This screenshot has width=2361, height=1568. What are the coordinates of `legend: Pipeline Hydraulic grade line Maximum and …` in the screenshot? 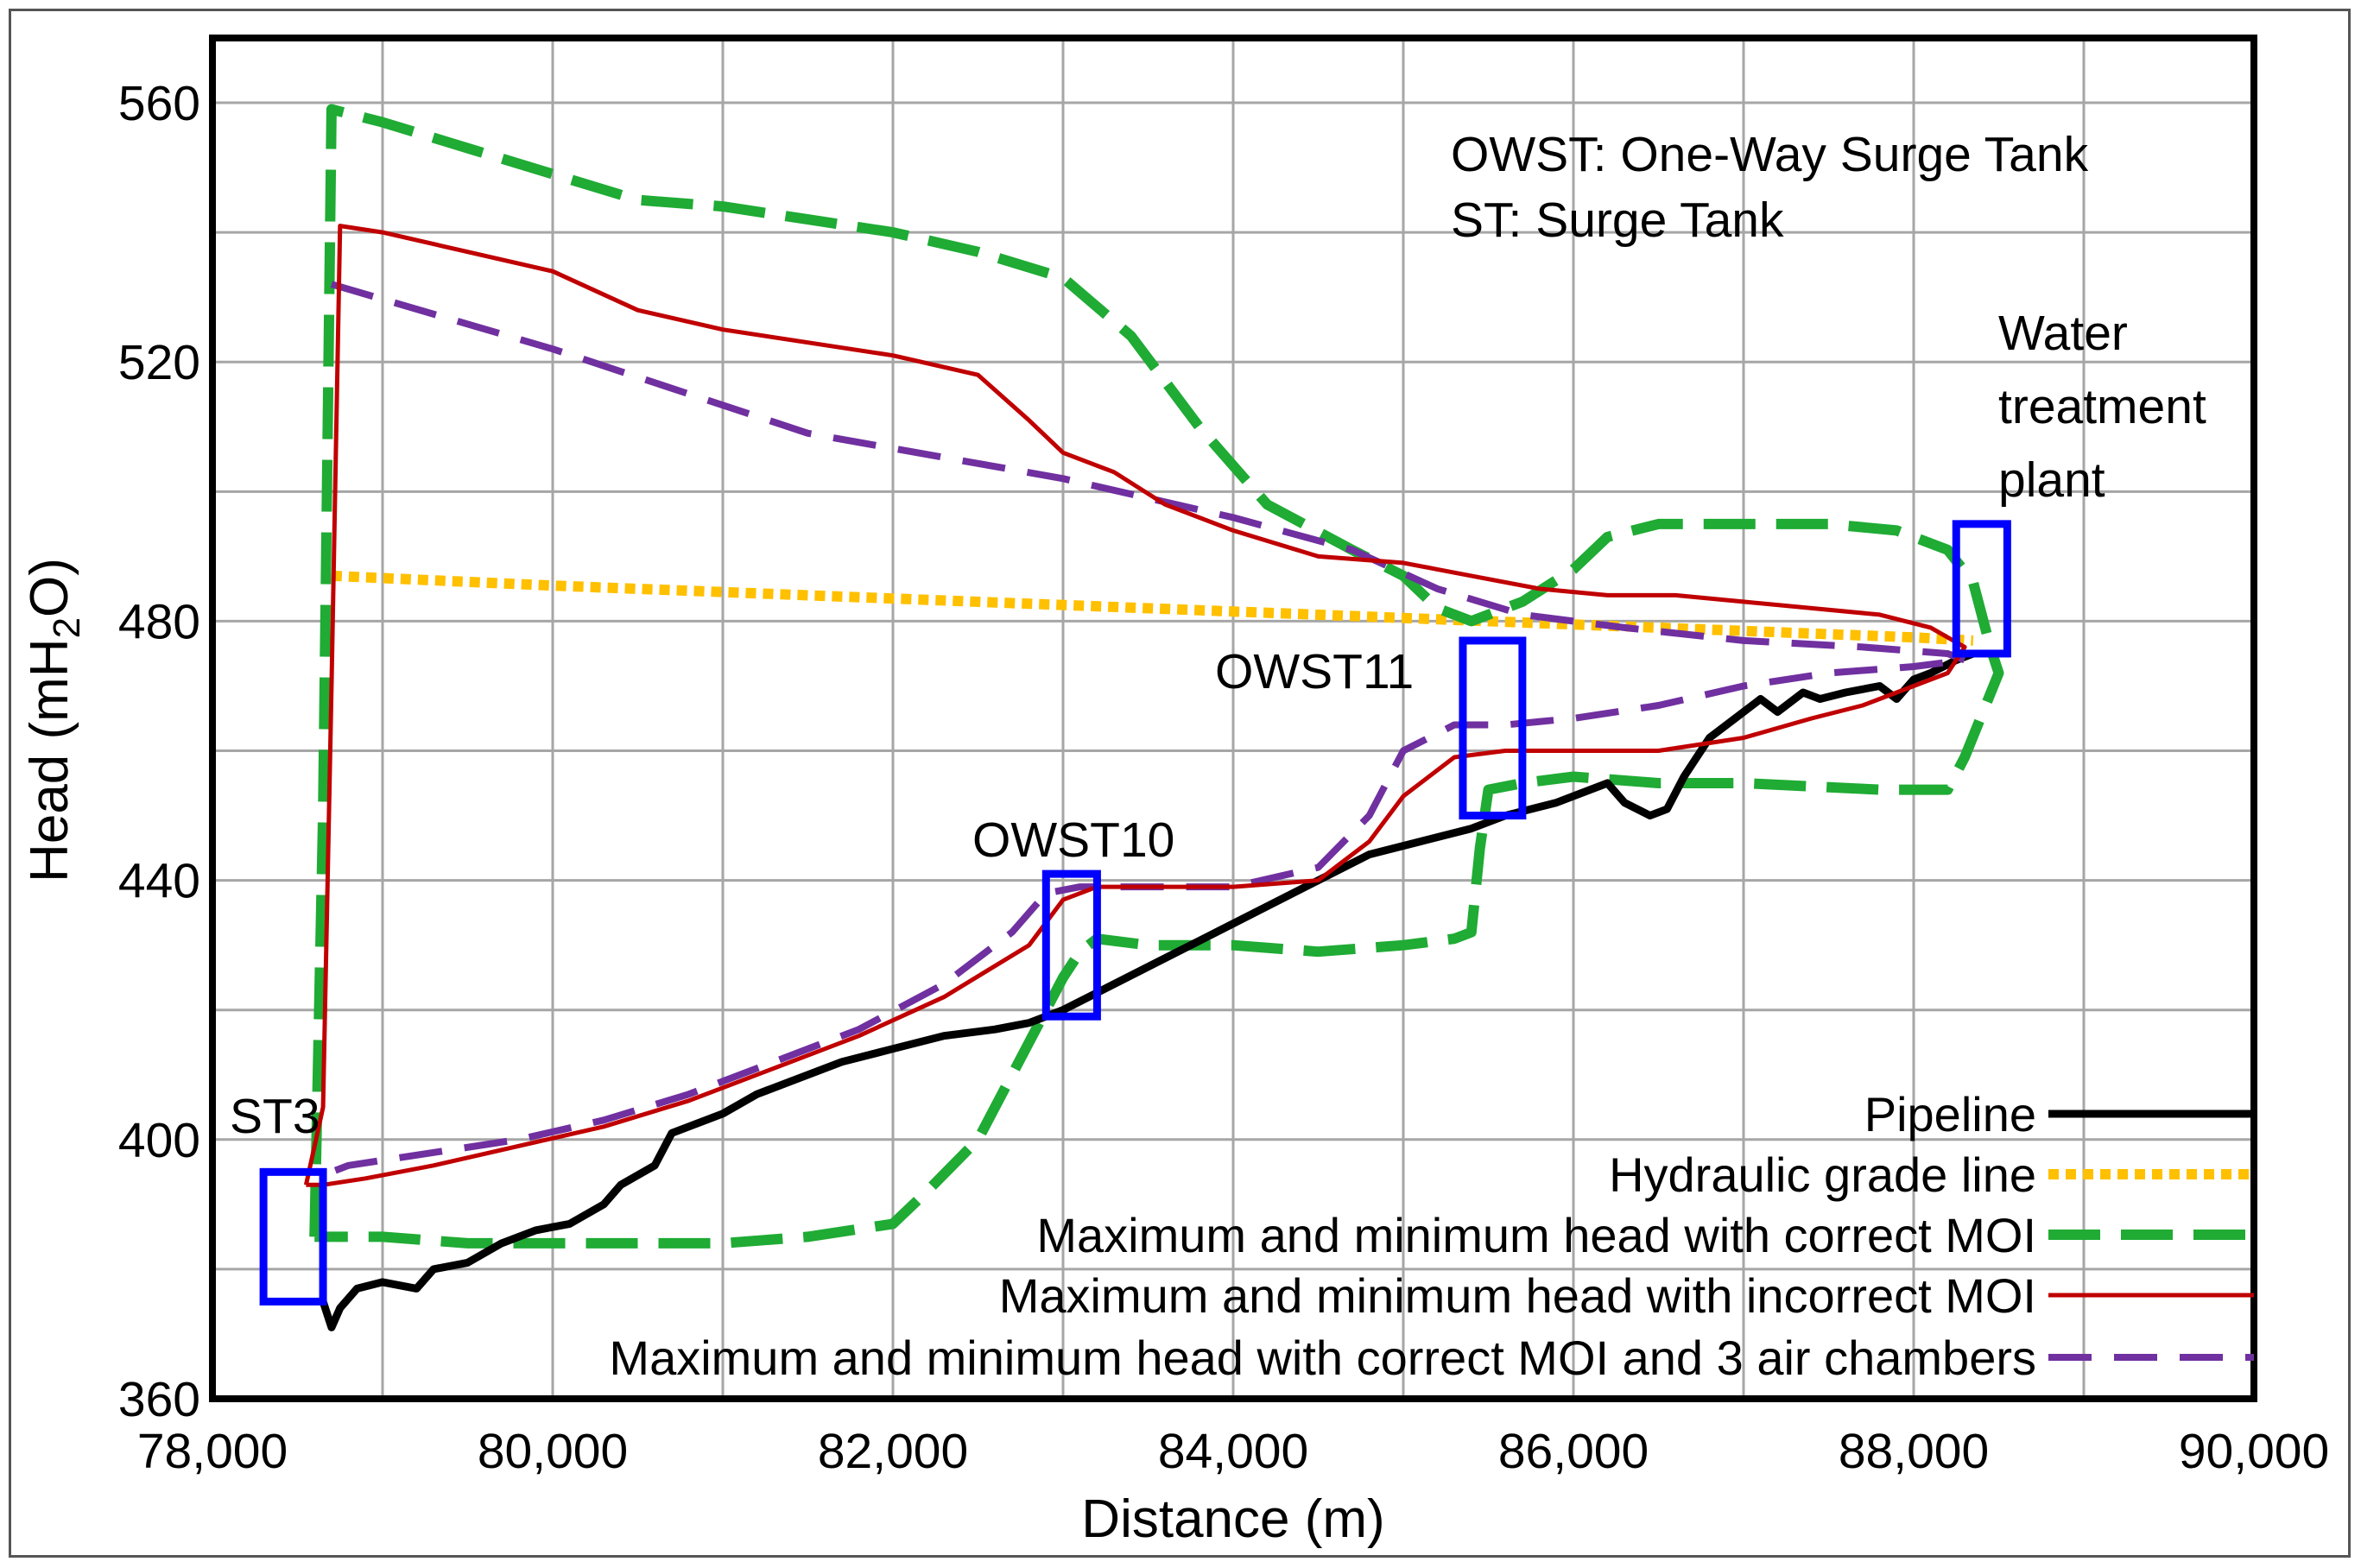 It's located at (1431, 1236).